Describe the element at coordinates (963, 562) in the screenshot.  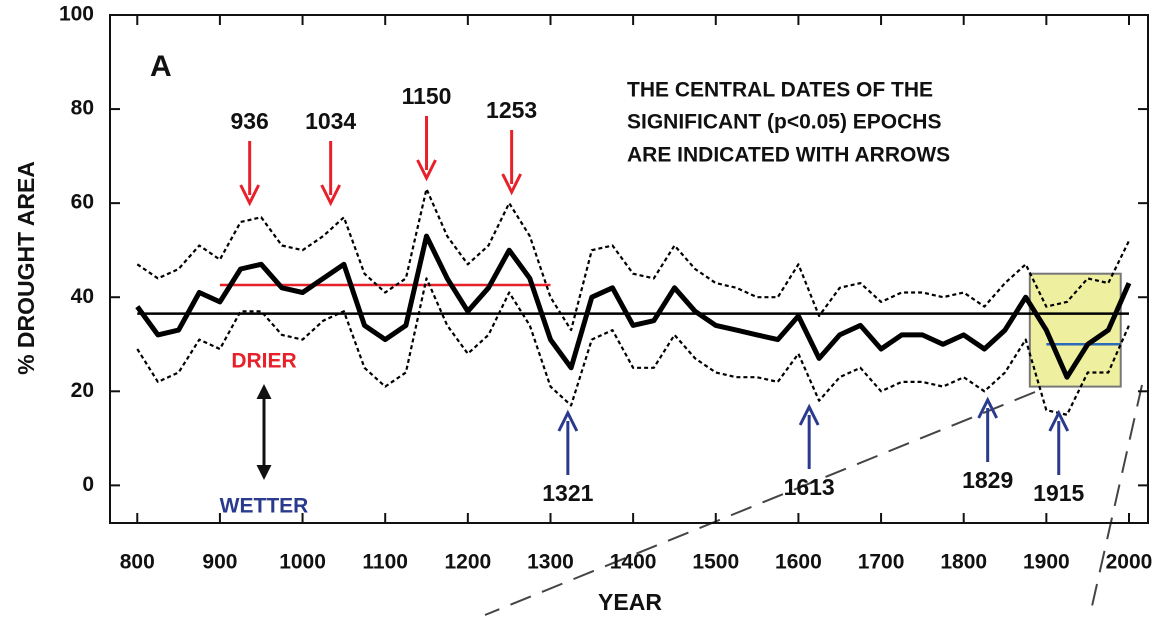
I see `x-tick-label: 1800` at that location.